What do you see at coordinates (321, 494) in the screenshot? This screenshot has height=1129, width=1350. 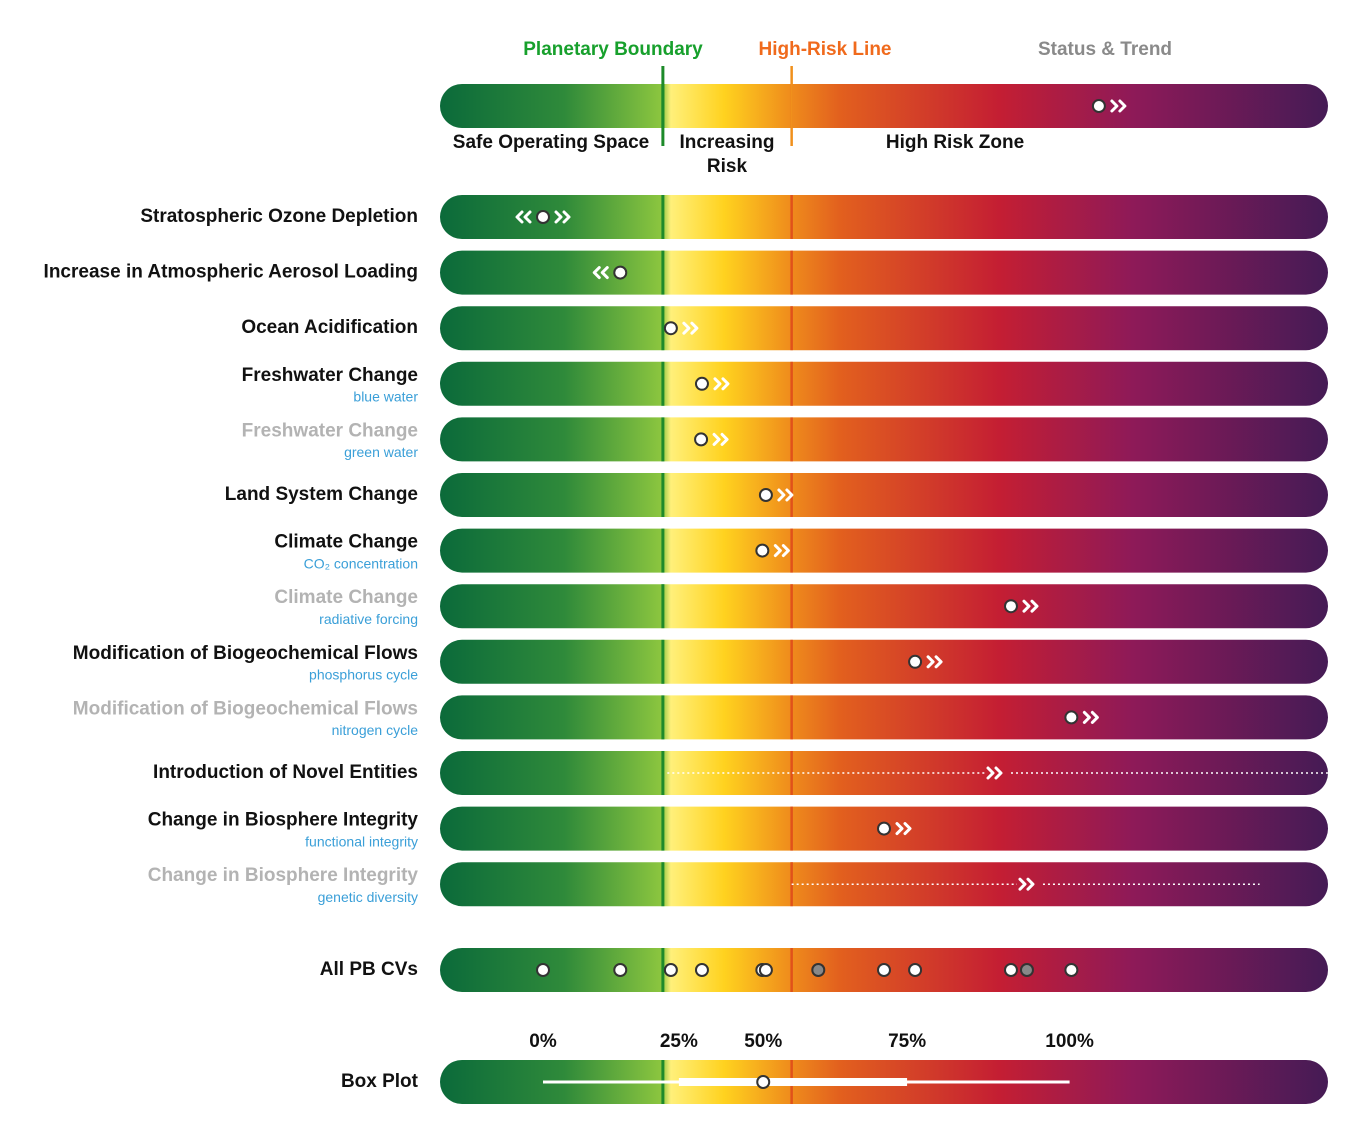 I see `row-label: Land System Change` at bounding box center [321, 494].